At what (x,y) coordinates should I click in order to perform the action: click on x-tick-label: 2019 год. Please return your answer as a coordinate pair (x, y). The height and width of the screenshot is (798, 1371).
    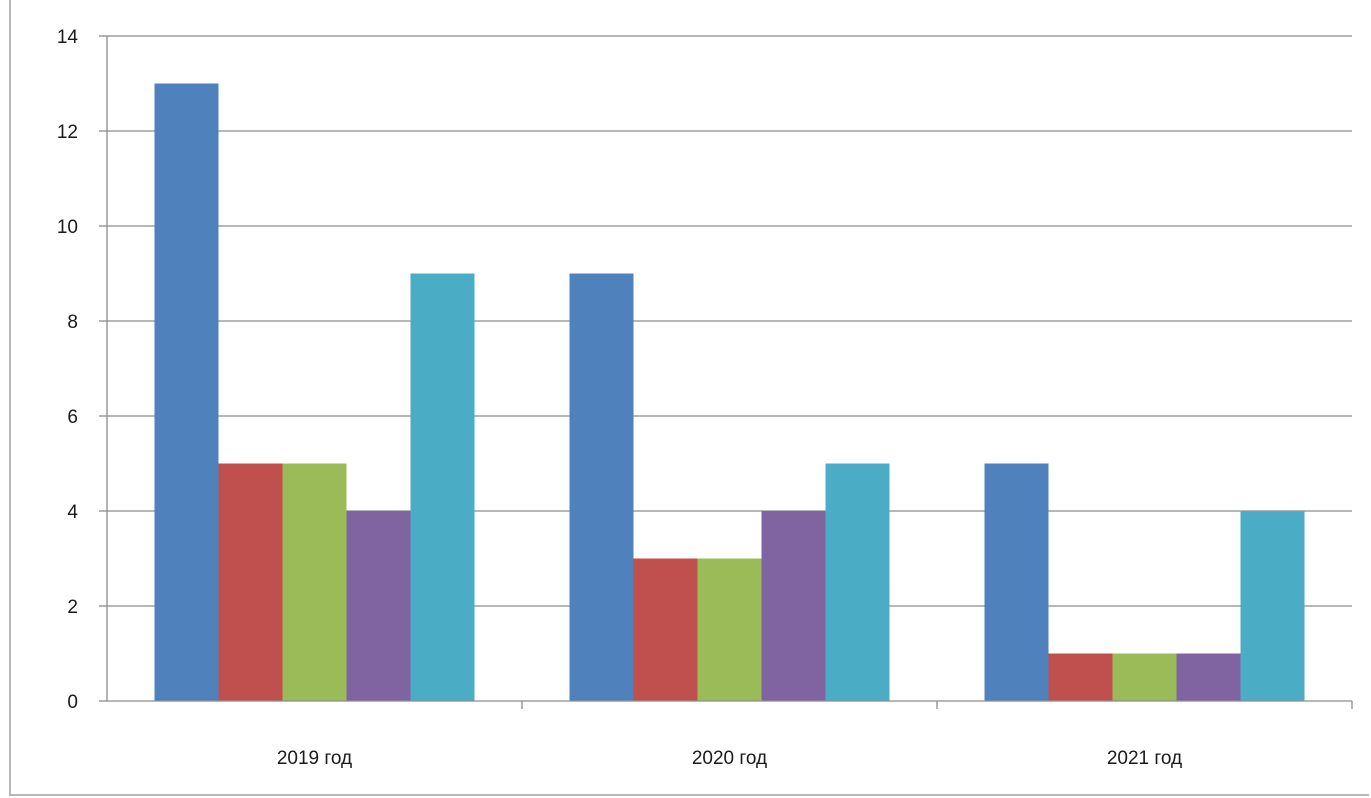
    Looking at the image, I should click on (314, 758).